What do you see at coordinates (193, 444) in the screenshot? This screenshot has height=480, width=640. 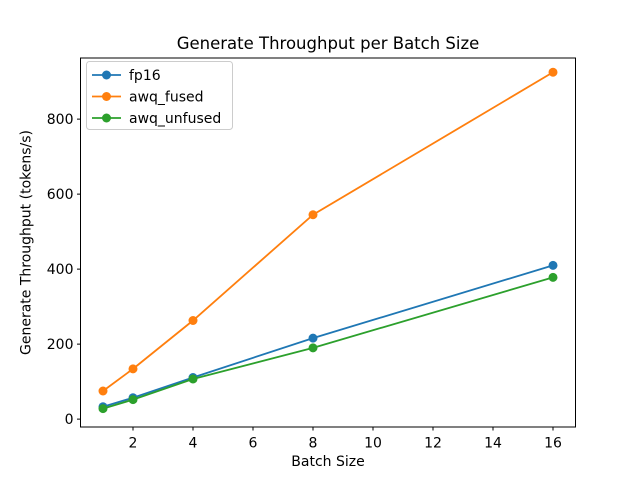 I see `x-tick-label: 4` at bounding box center [193, 444].